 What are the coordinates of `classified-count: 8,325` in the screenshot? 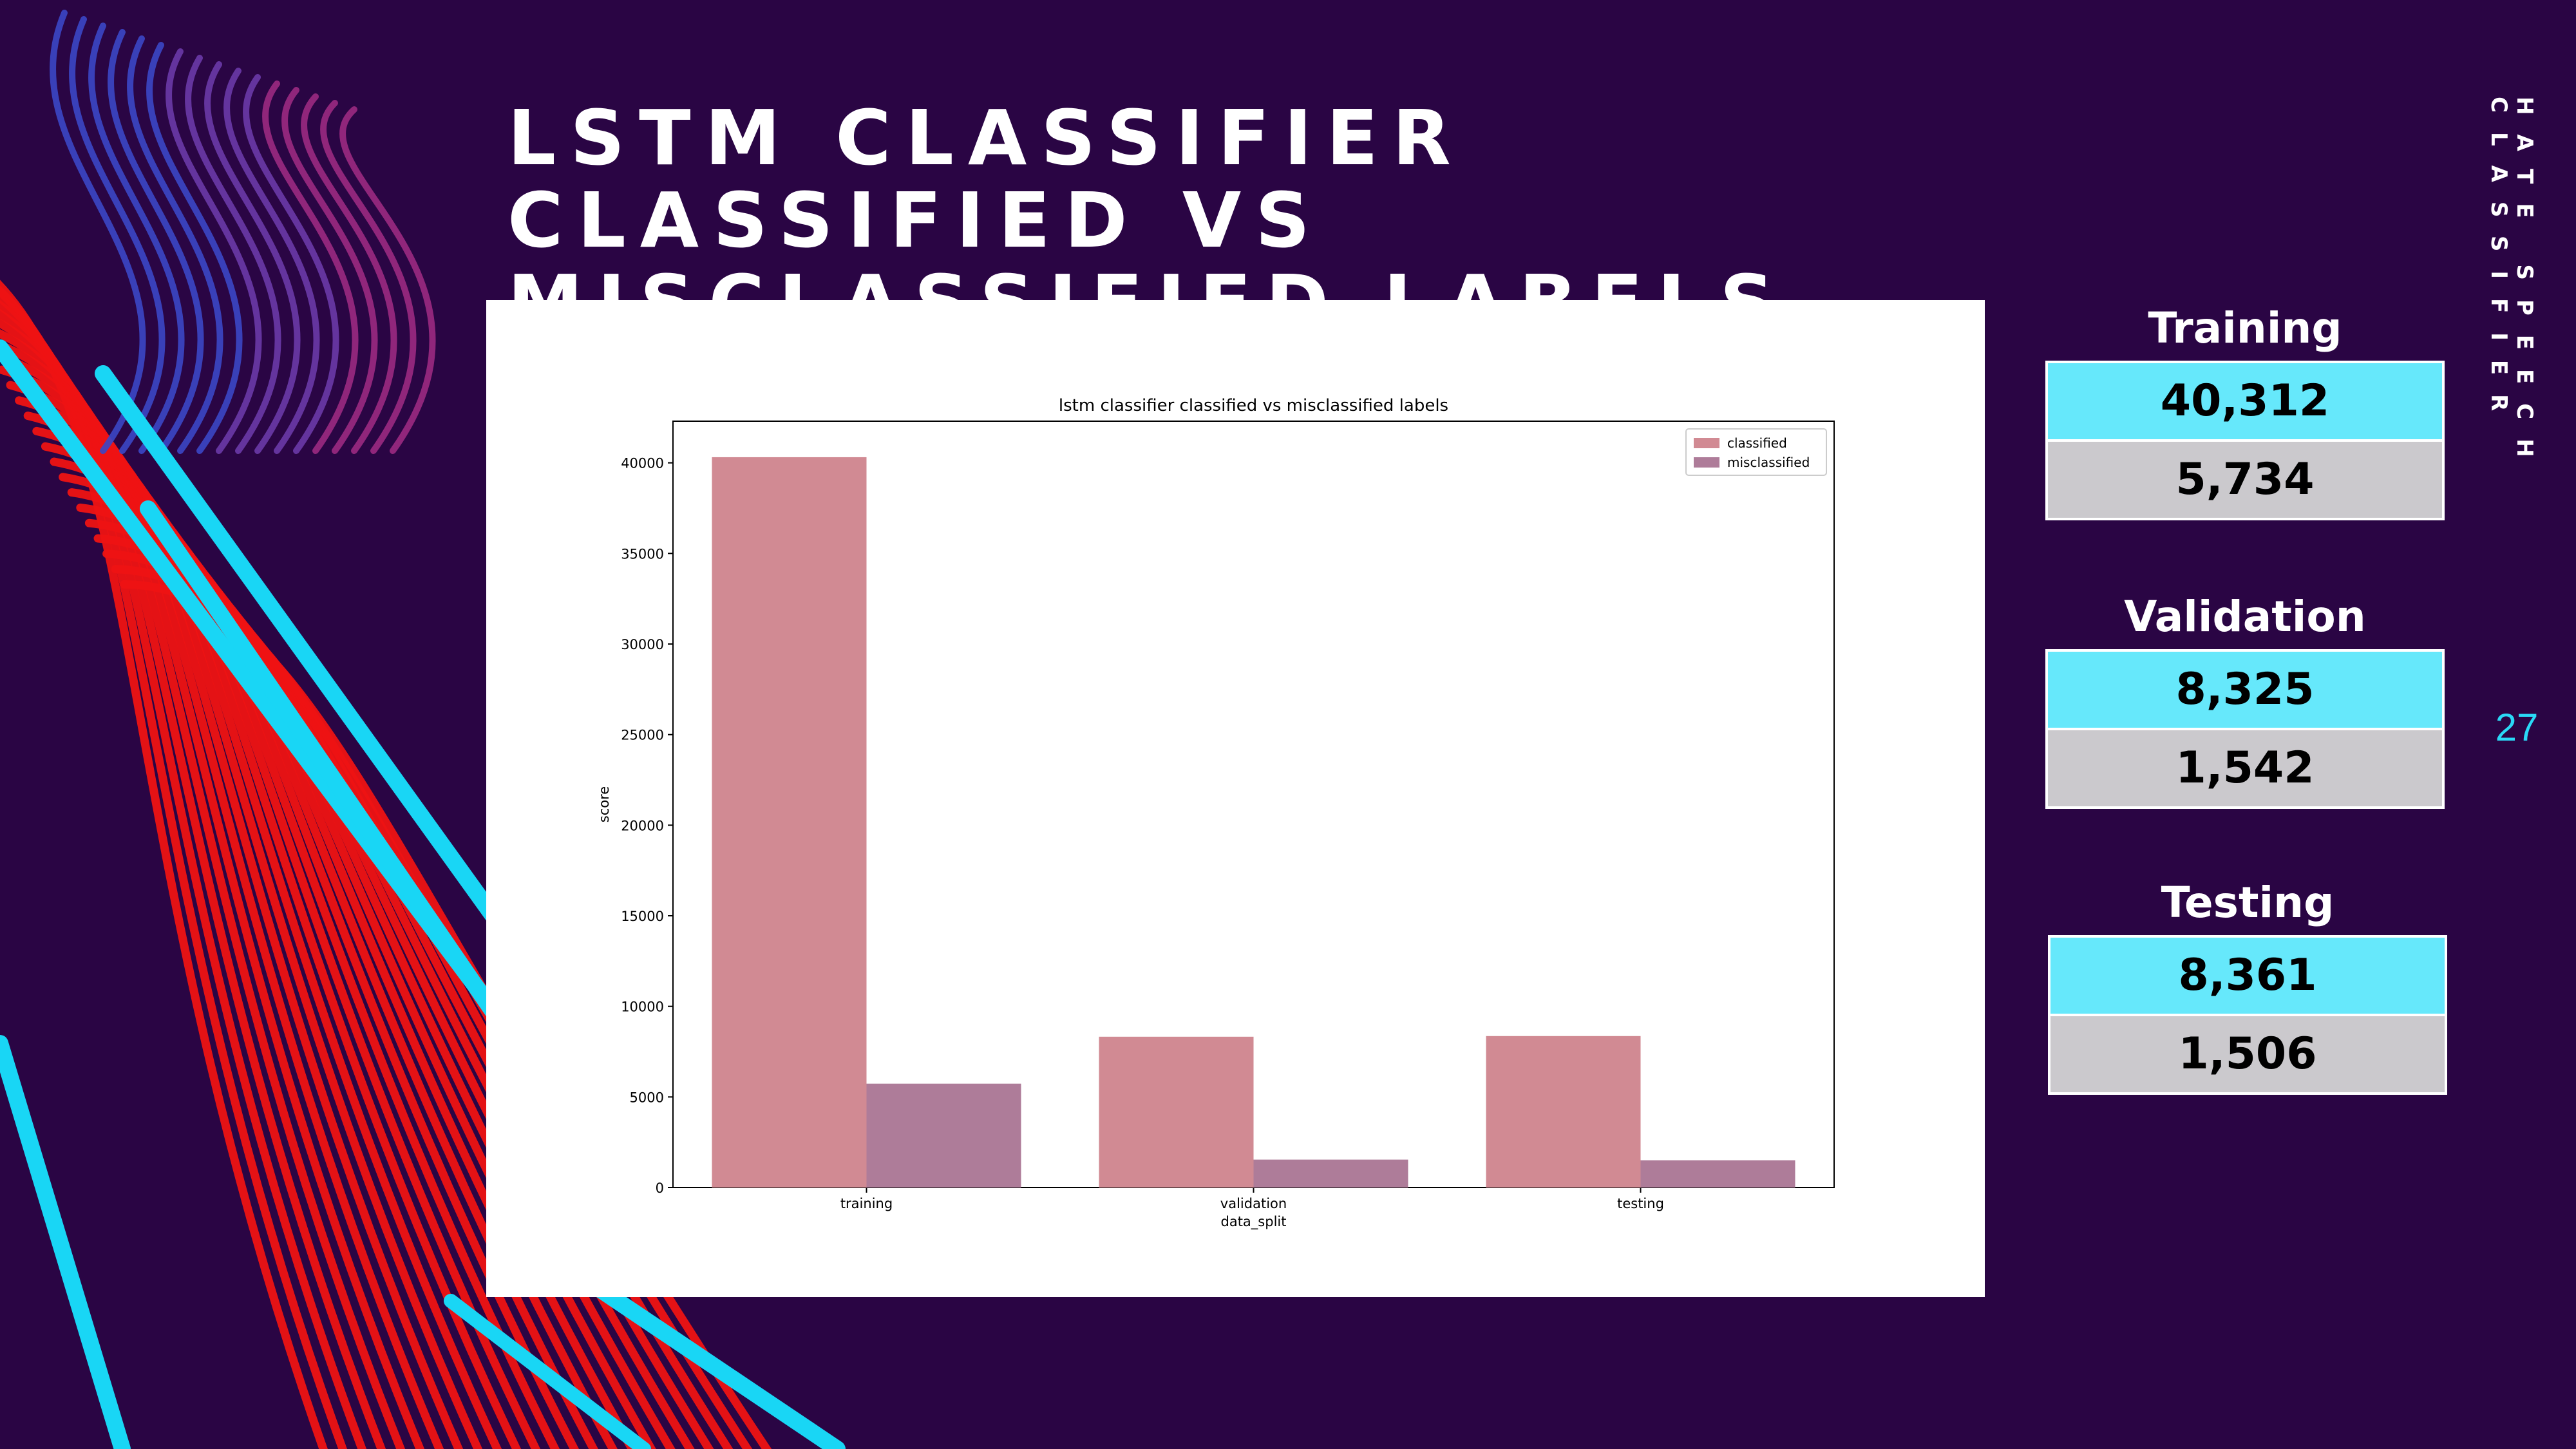 It's located at (2245, 690).